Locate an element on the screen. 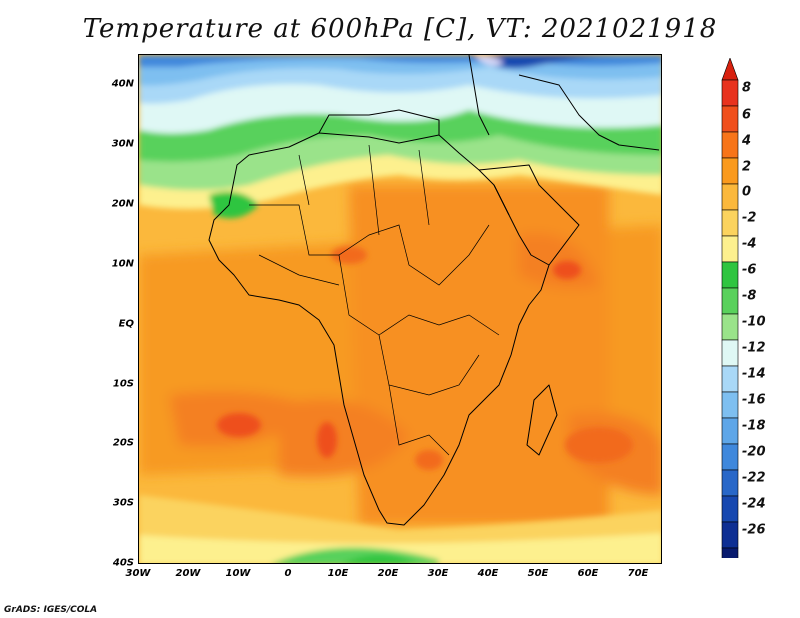  lat-label: 30N is located at coordinates (122, 144).